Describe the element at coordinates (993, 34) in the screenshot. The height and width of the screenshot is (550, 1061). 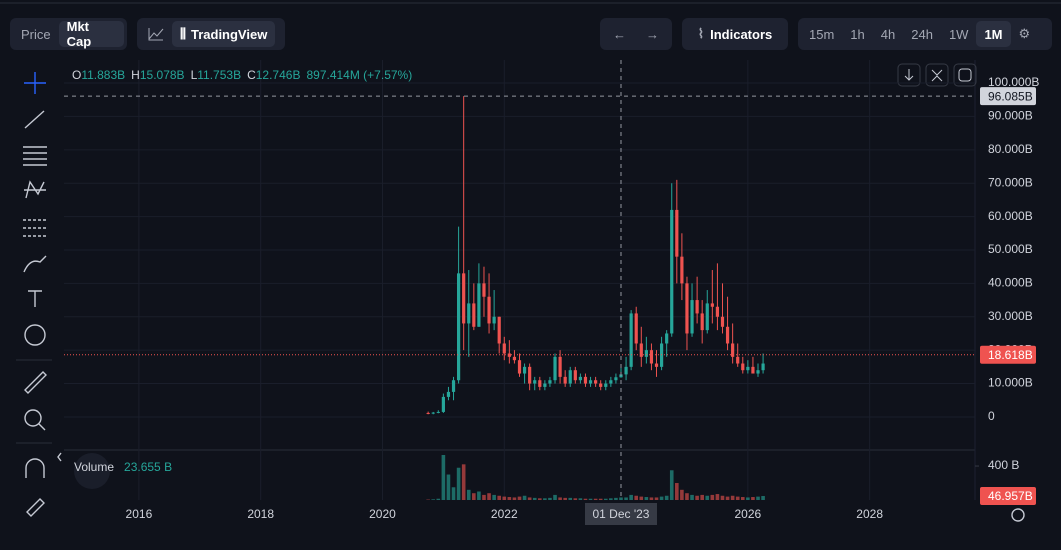
I see `timeframe-button: 1M` at that location.